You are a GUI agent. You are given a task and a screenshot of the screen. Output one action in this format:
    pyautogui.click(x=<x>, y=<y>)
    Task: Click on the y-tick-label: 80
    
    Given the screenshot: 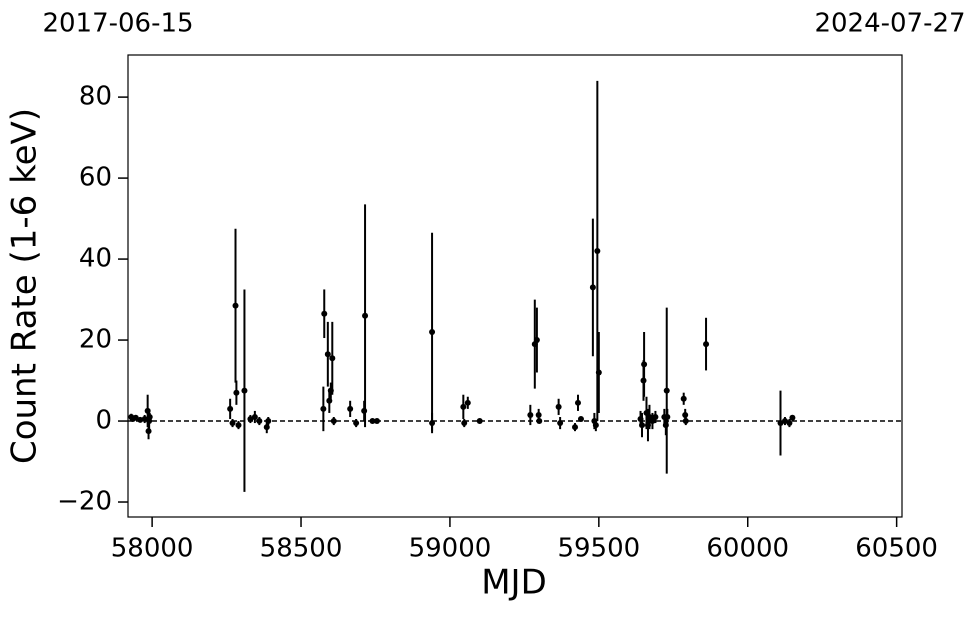 What is the action you would take?
    pyautogui.click(x=95, y=97)
    